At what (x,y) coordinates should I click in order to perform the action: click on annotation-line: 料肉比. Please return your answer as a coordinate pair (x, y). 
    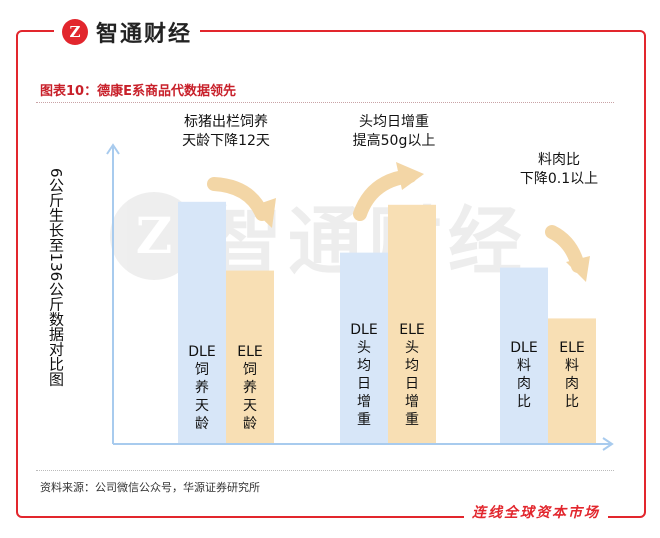
    Looking at the image, I should click on (559, 160).